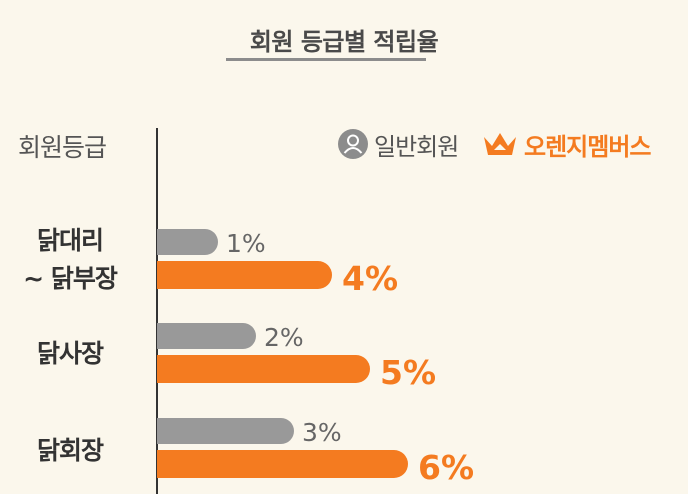  I want to click on category-label: 닭사장, so click(70, 353).